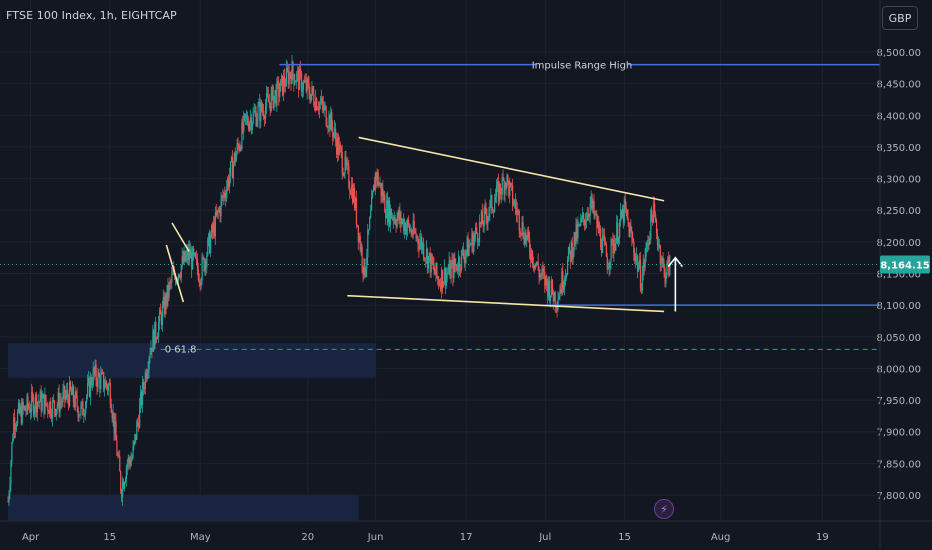 This screenshot has height=550, width=932. I want to click on last-price-label: 8,164.15, so click(904, 266).